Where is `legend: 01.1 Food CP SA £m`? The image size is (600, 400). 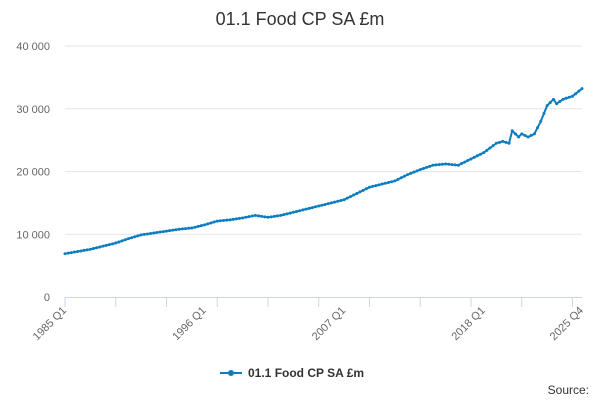
legend: 01.1 Food CP SA £m is located at coordinates (292, 373).